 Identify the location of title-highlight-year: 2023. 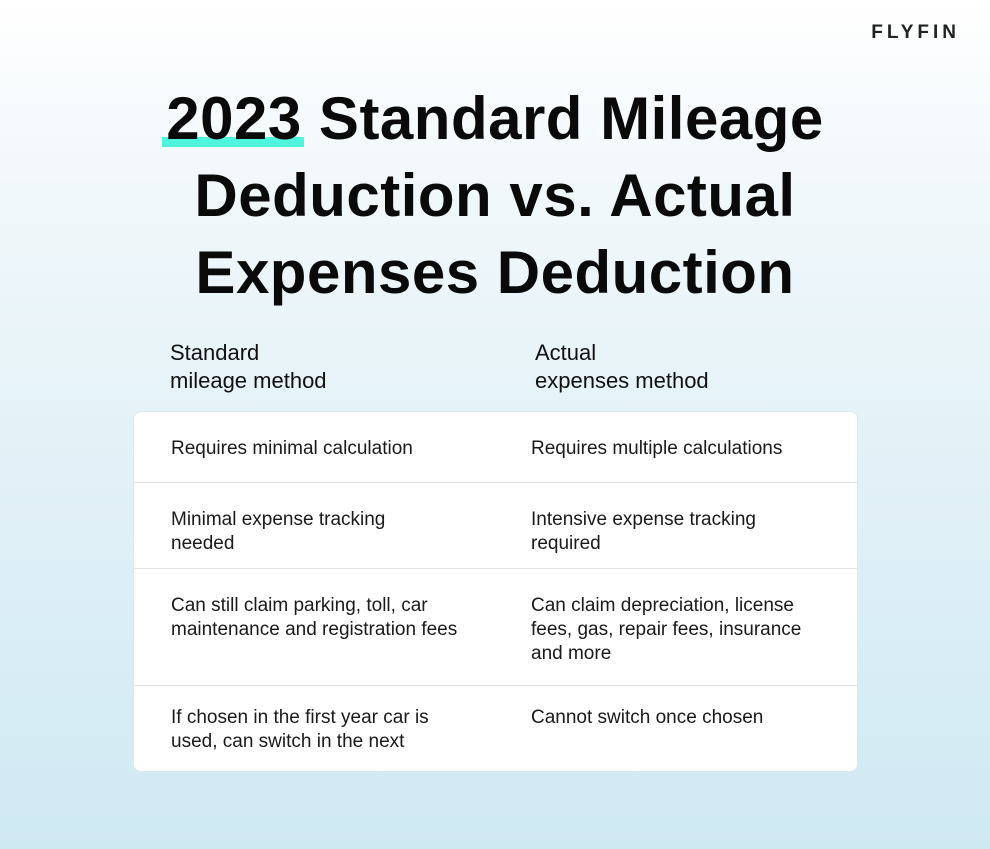
(233, 118).